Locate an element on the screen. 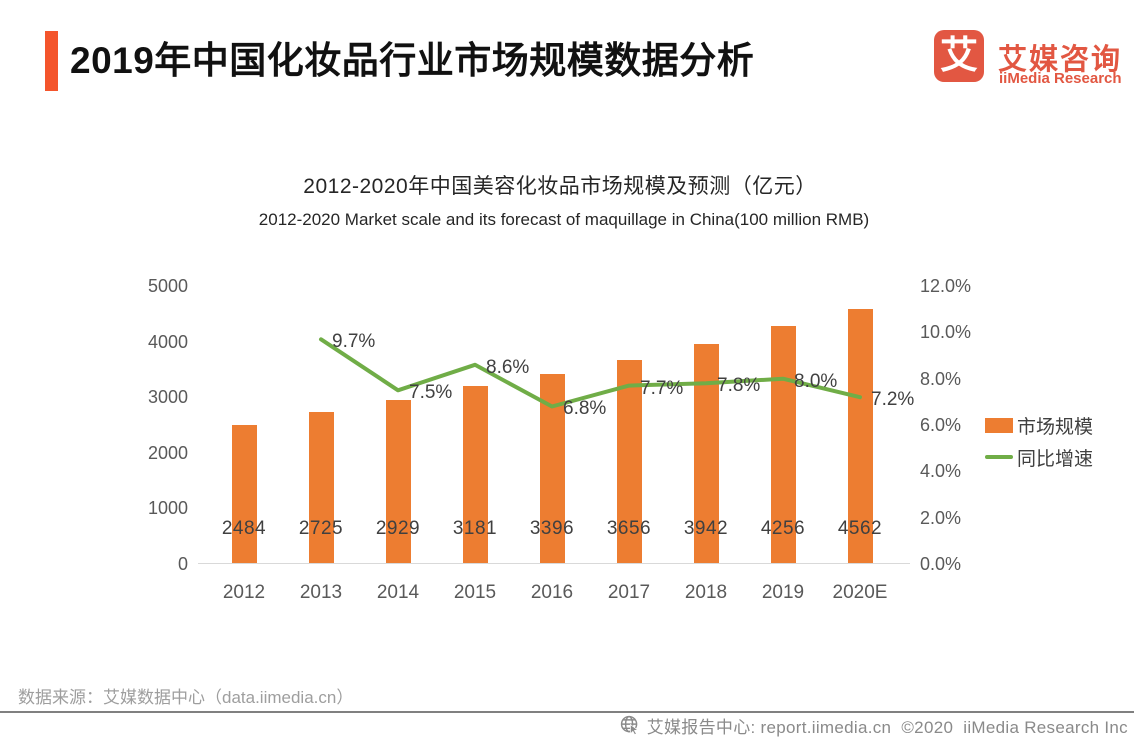  bar-value-label: 3181 is located at coordinates (475, 528).